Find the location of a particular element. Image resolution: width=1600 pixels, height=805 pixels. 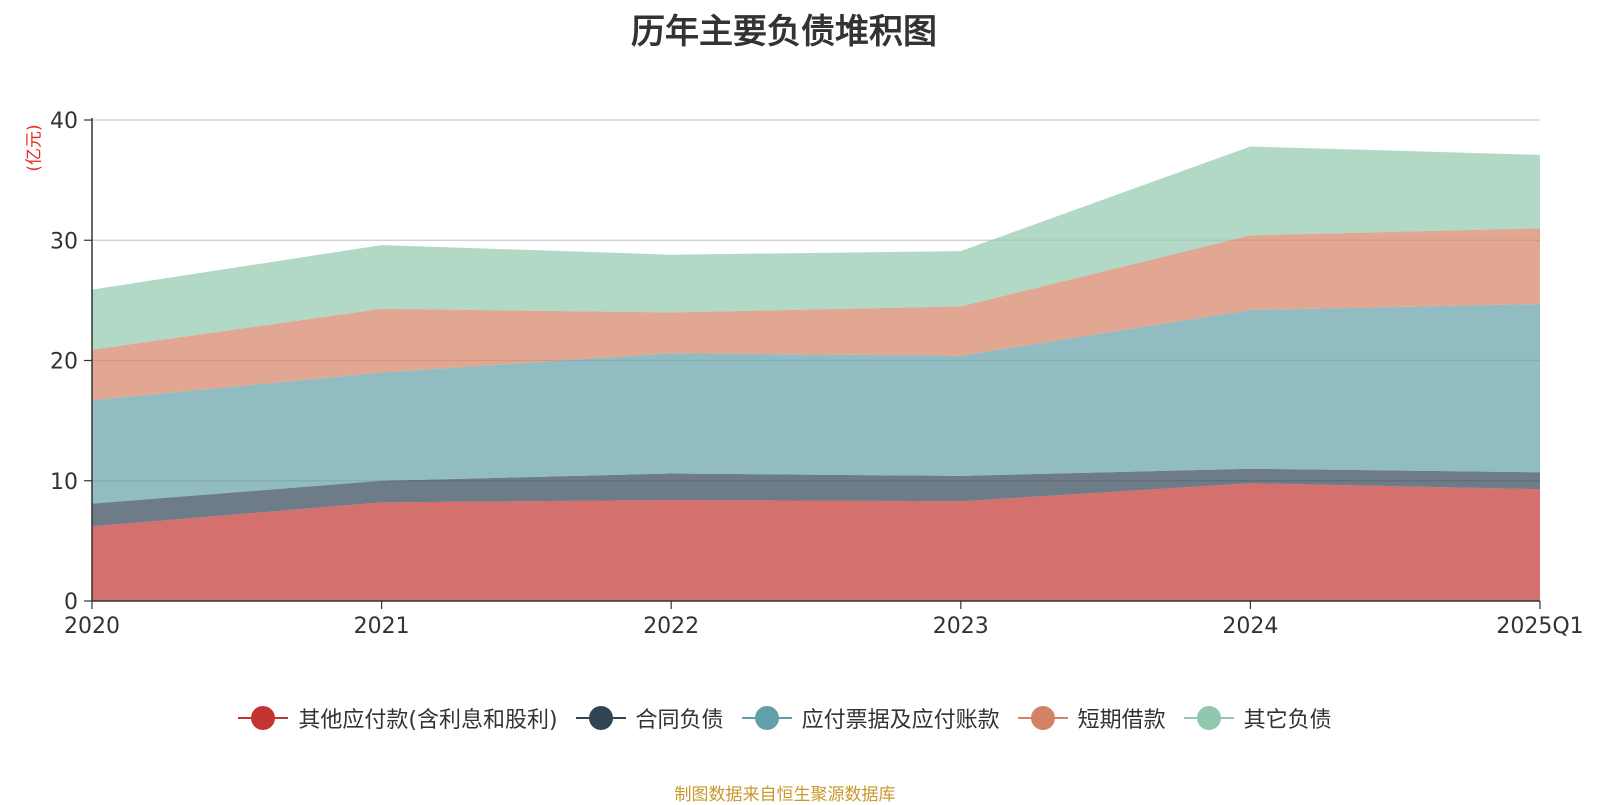

legend-label: 其它负债 is located at coordinates (1287, 720).